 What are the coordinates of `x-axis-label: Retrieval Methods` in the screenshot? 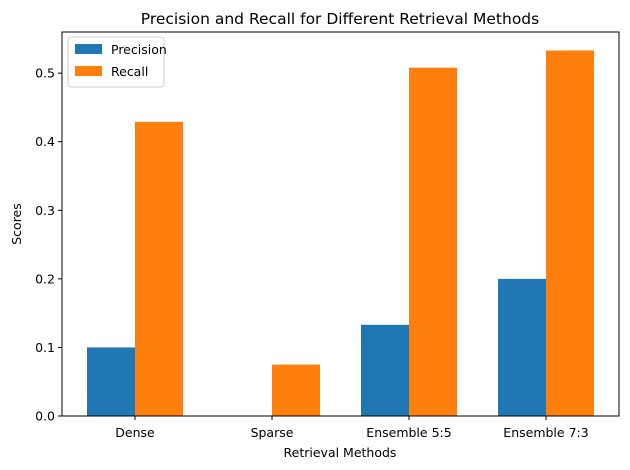 It's located at (340, 452).